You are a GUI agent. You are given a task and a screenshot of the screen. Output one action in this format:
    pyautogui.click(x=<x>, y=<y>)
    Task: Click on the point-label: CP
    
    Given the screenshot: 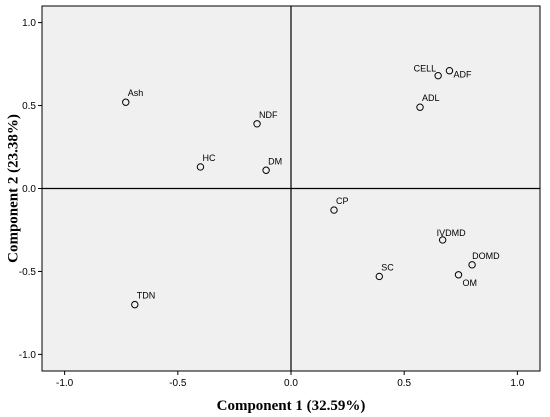 What is the action you would take?
    pyautogui.click(x=342, y=201)
    